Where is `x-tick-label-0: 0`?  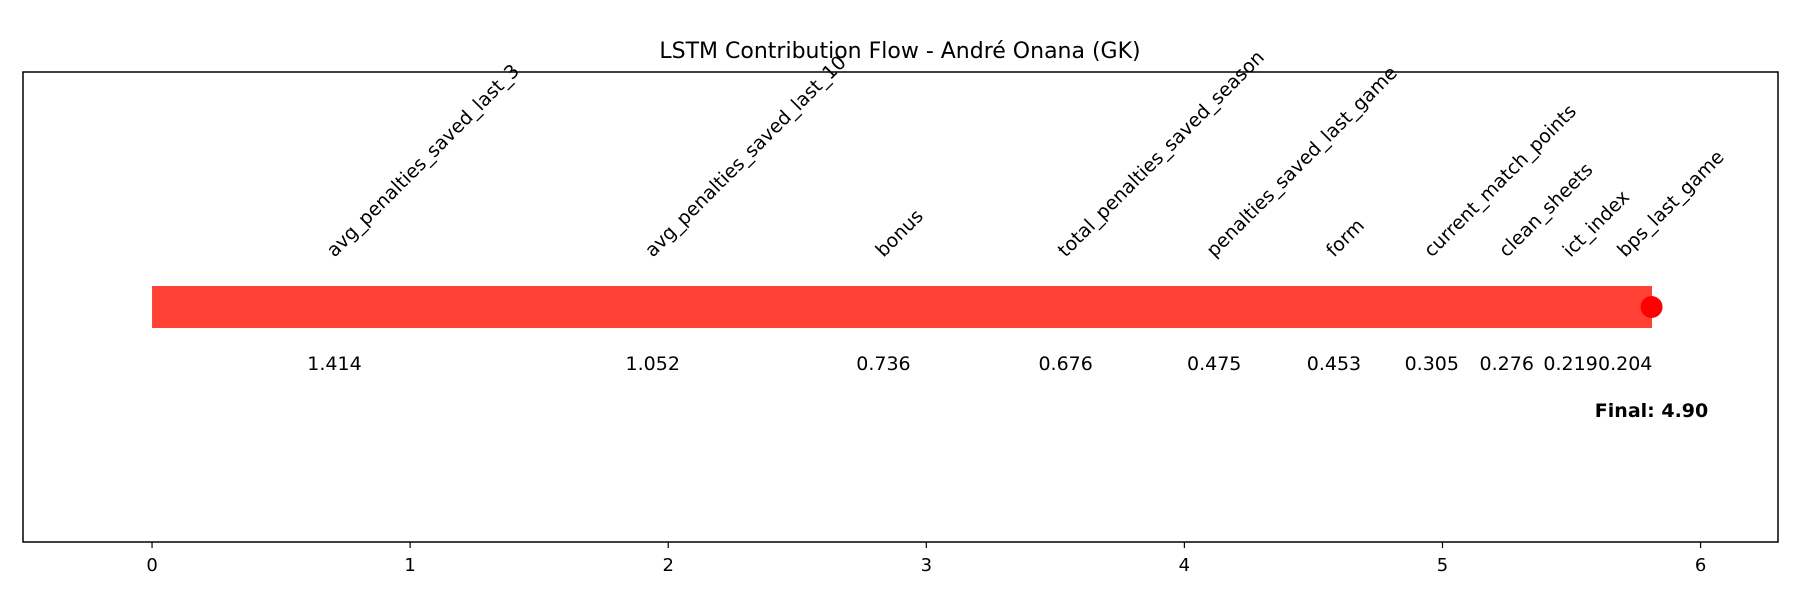
x-tick-label-0: 0 is located at coordinates (151, 565).